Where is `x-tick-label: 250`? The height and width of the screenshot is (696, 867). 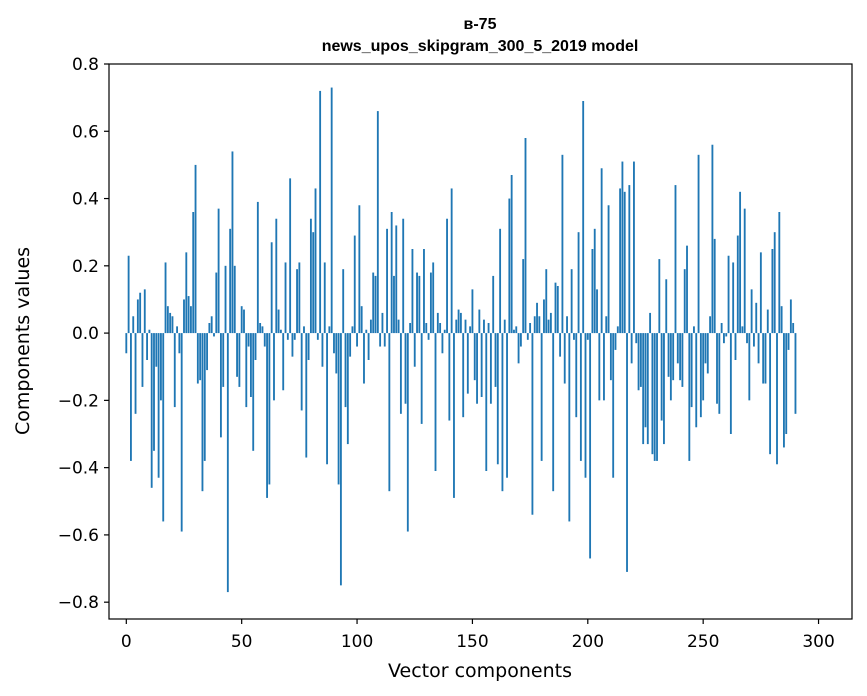
x-tick-label: 250 is located at coordinates (703, 642).